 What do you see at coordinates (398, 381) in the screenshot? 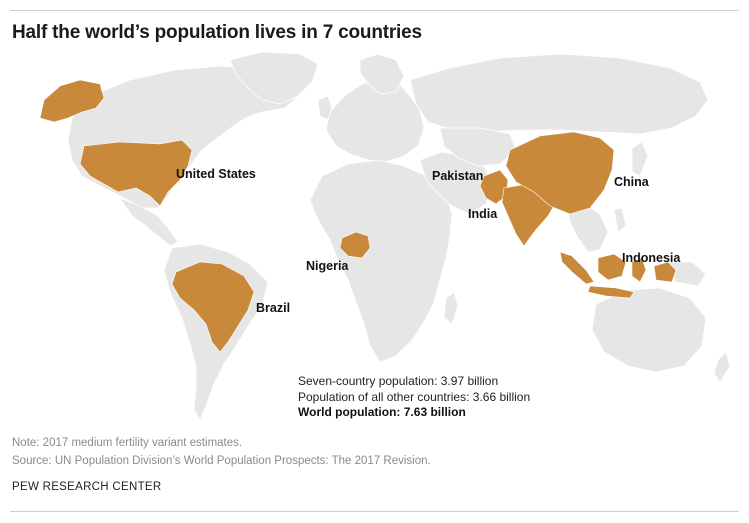
I see `stat-seven-country: Seven-country population: 3.97 billion` at bounding box center [398, 381].